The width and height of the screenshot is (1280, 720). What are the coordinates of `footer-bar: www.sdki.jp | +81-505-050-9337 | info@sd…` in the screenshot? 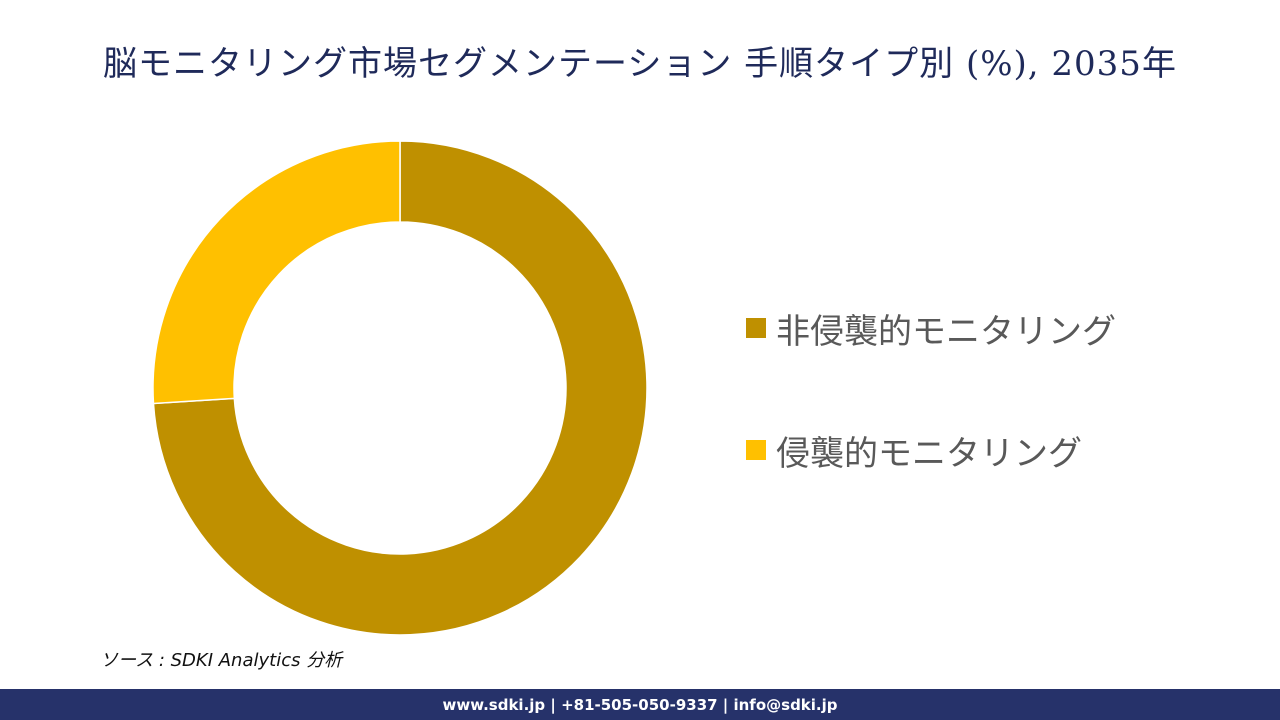 It's located at (640, 704).